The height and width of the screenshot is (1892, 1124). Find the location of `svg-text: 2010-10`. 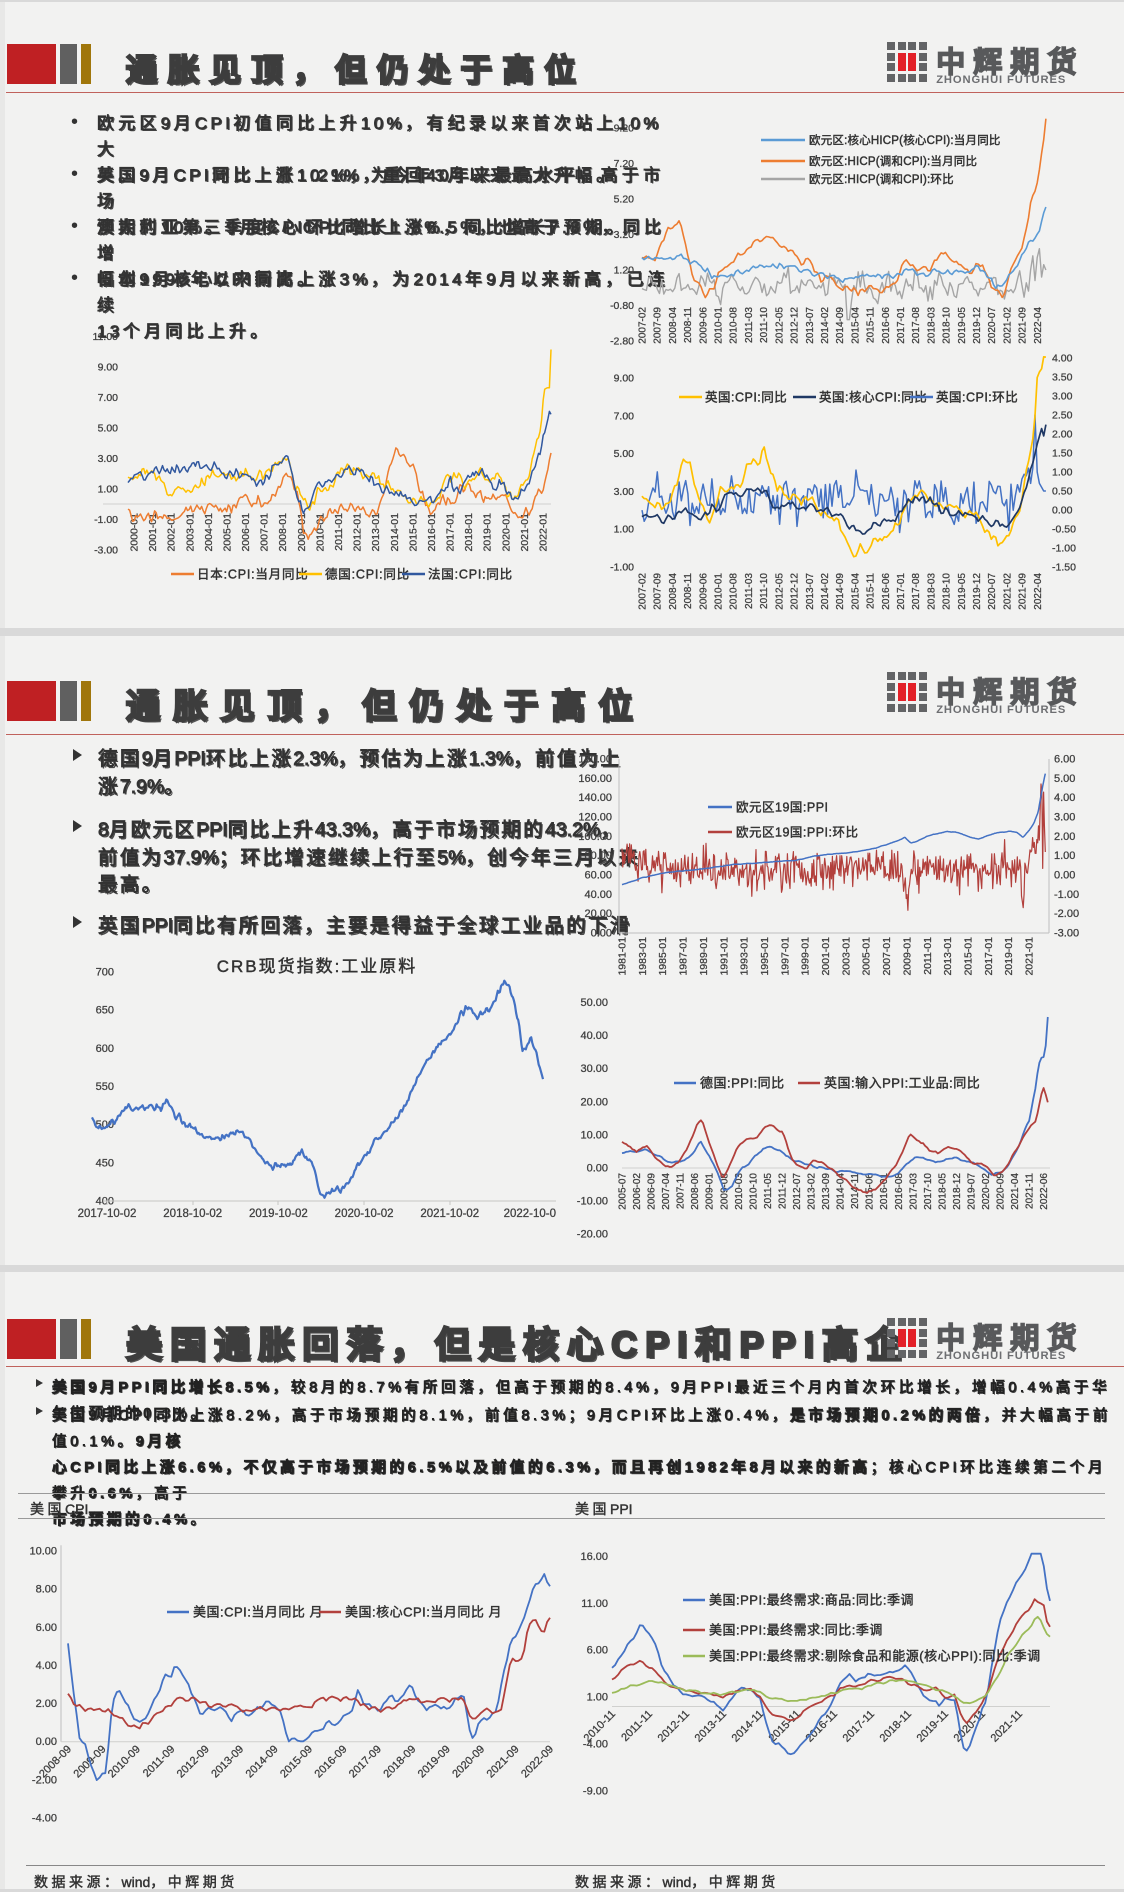

svg-text: 2010-10 is located at coordinates (753, 1191).